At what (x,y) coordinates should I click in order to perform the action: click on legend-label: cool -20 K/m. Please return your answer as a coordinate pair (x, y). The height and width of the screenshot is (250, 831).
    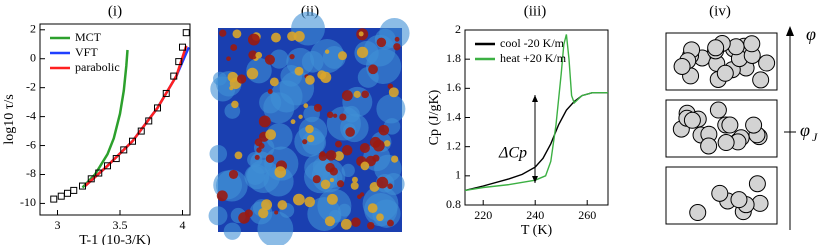
    Looking at the image, I should click on (532, 43).